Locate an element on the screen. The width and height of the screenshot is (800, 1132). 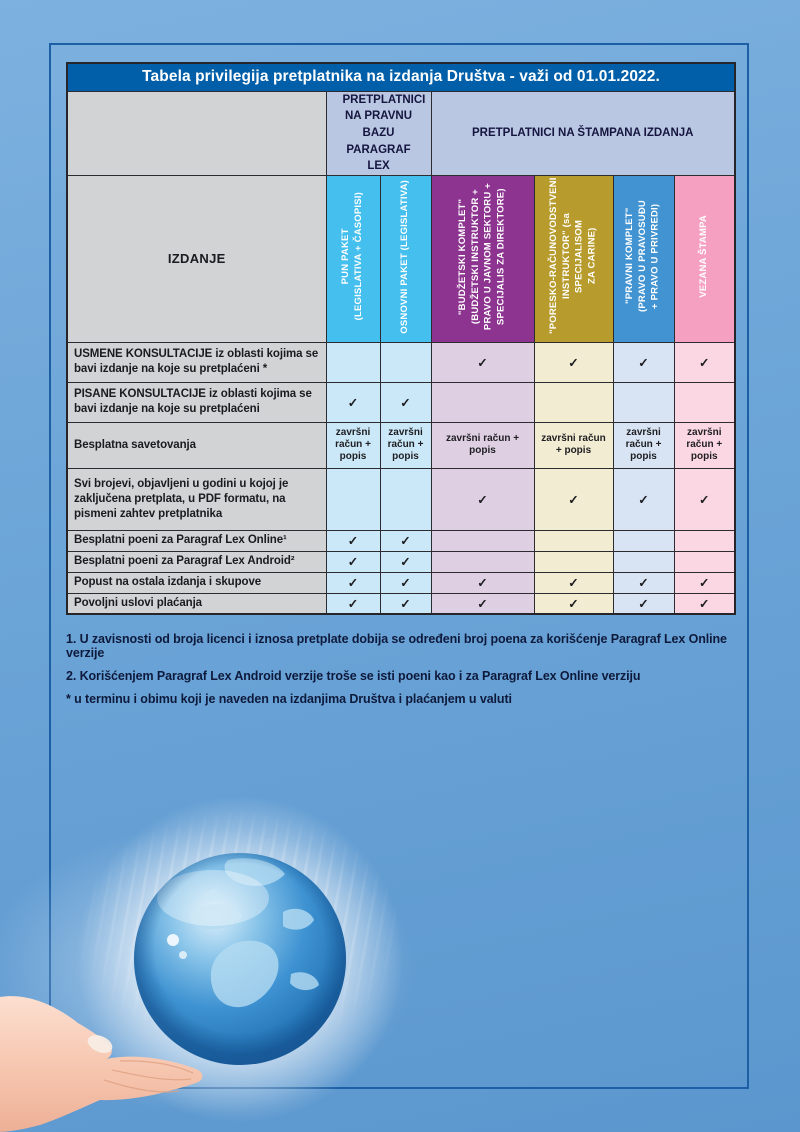
table-row: Povoljni uslovi plaćanja ✓ ✓ ✓ ✓ ✓ ✓ is located at coordinates (401, 603).